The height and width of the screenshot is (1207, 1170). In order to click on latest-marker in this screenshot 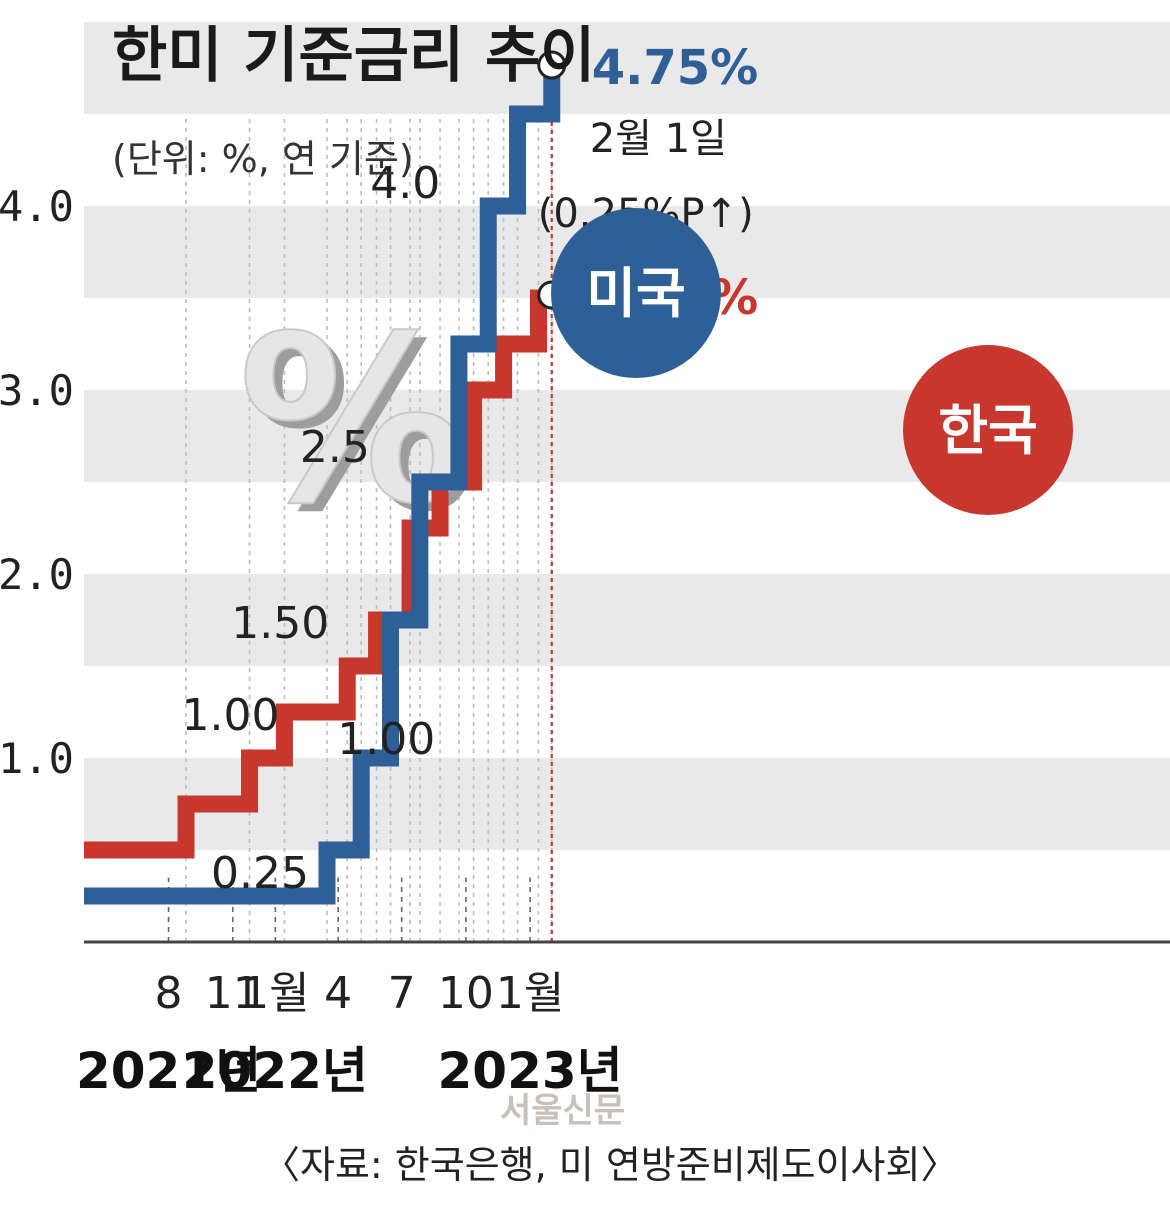, I will do `click(552, 65)`.